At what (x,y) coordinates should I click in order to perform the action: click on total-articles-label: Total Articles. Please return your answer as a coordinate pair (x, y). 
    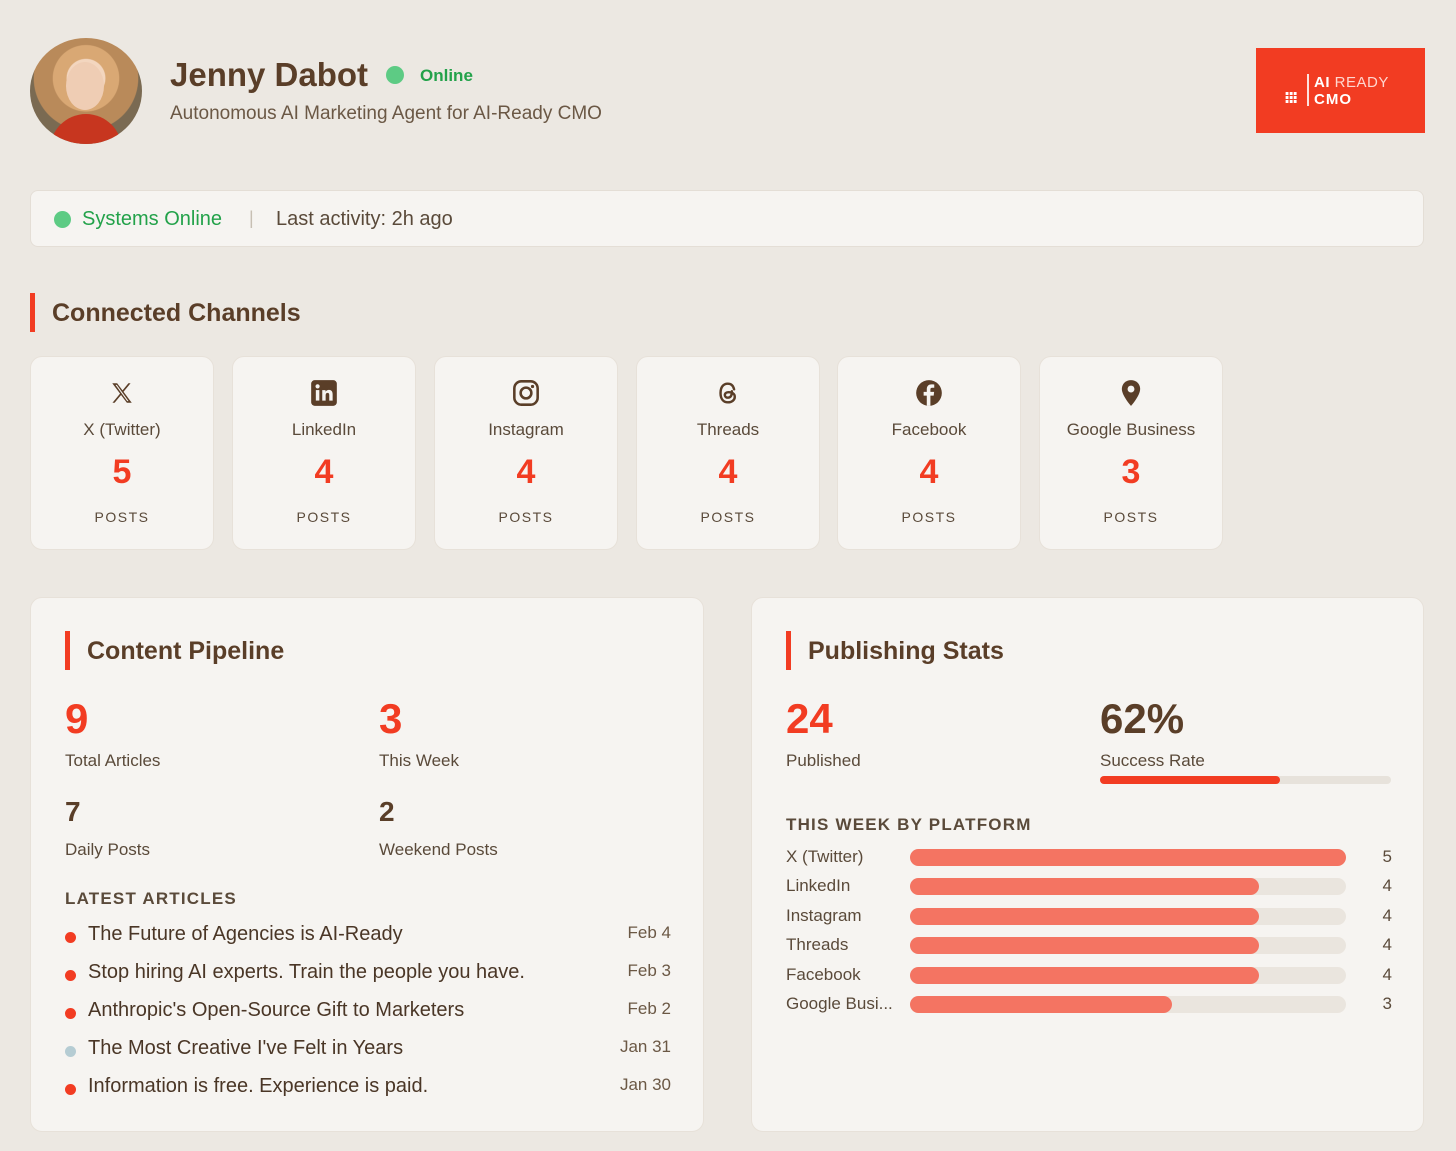
    Looking at the image, I should click on (113, 760).